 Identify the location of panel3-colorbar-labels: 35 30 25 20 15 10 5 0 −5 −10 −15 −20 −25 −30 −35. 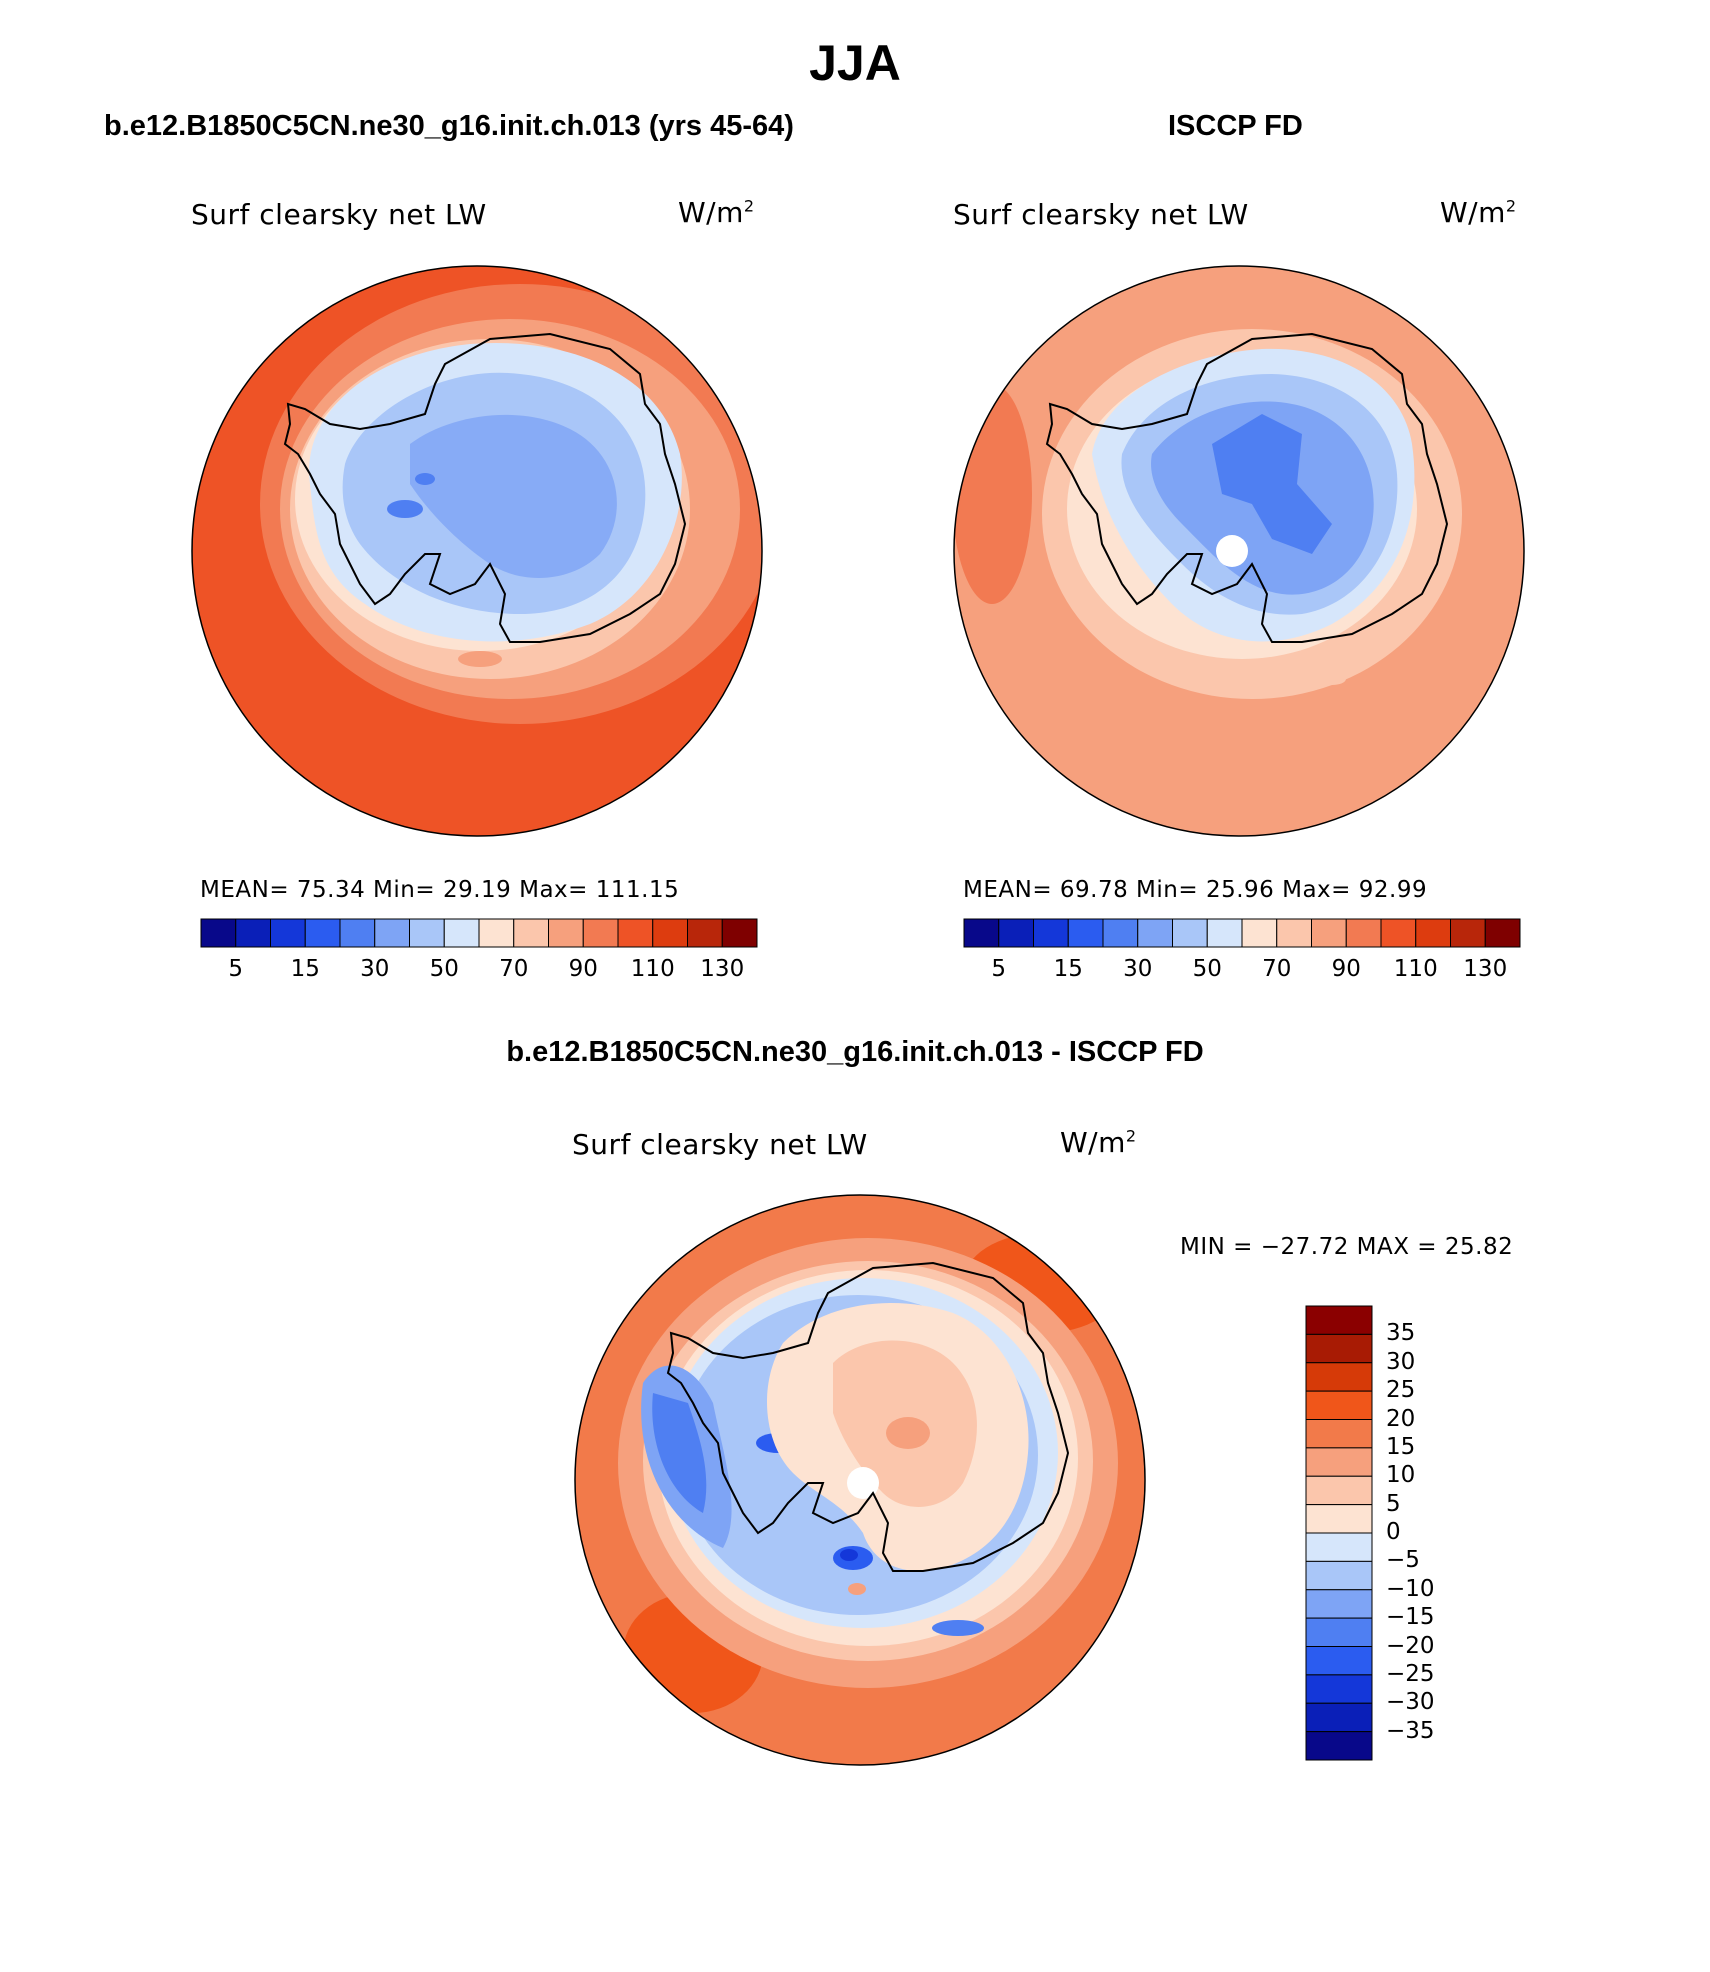
(1426, 1533).